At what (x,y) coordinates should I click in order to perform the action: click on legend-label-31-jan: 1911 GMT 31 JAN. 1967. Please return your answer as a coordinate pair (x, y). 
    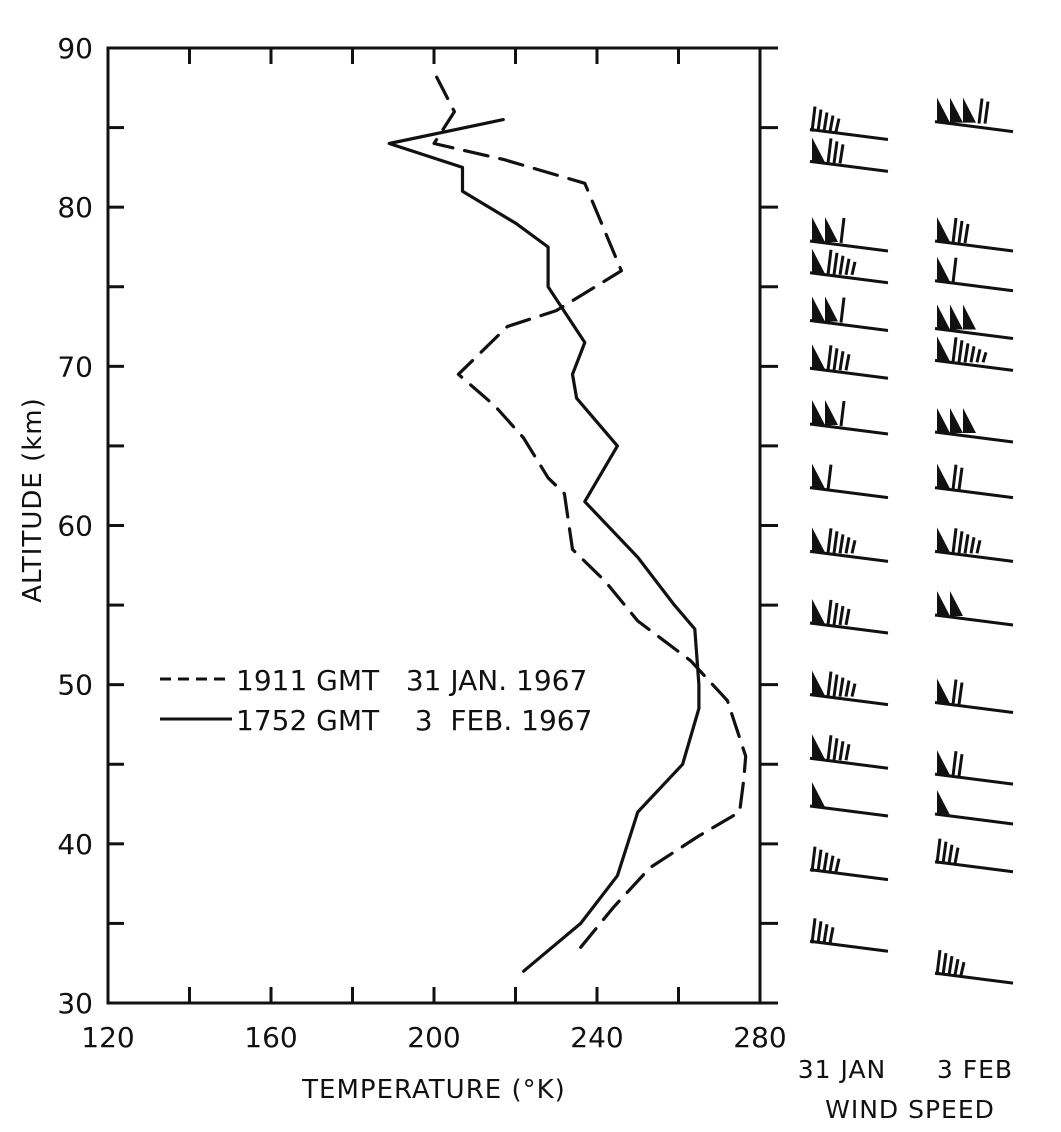
    Looking at the image, I should click on (411, 680).